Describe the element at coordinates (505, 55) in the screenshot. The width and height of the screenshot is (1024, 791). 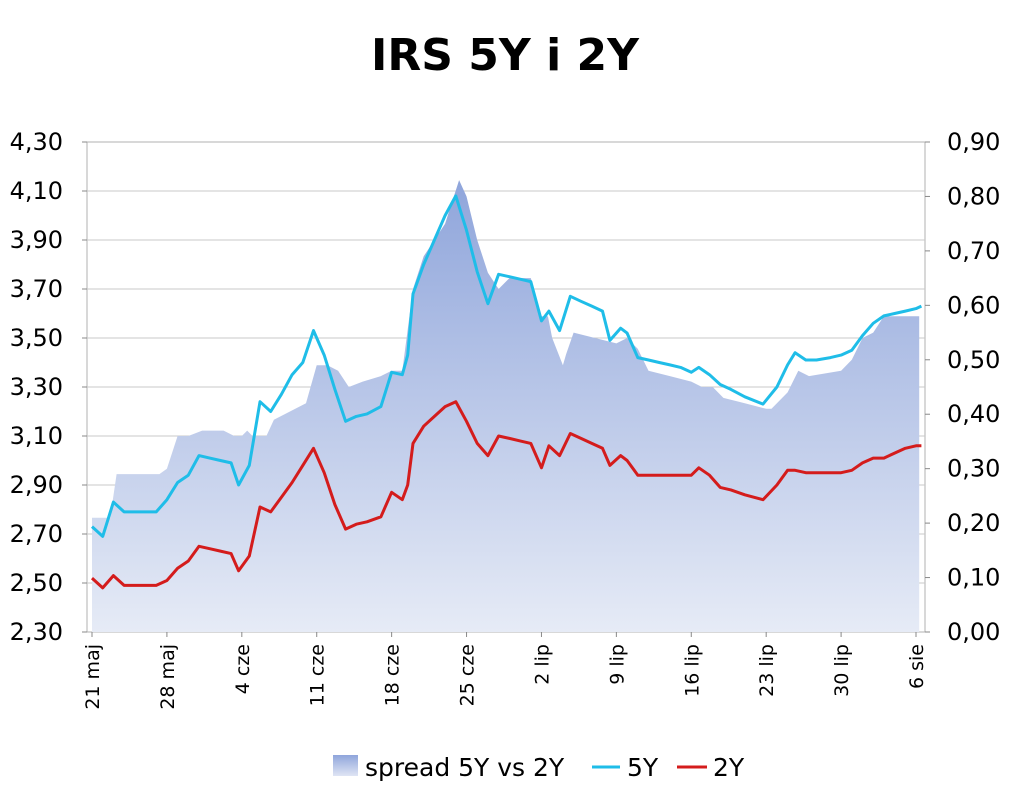
I see `chart-title: IRS 5Y i 2Y` at that location.